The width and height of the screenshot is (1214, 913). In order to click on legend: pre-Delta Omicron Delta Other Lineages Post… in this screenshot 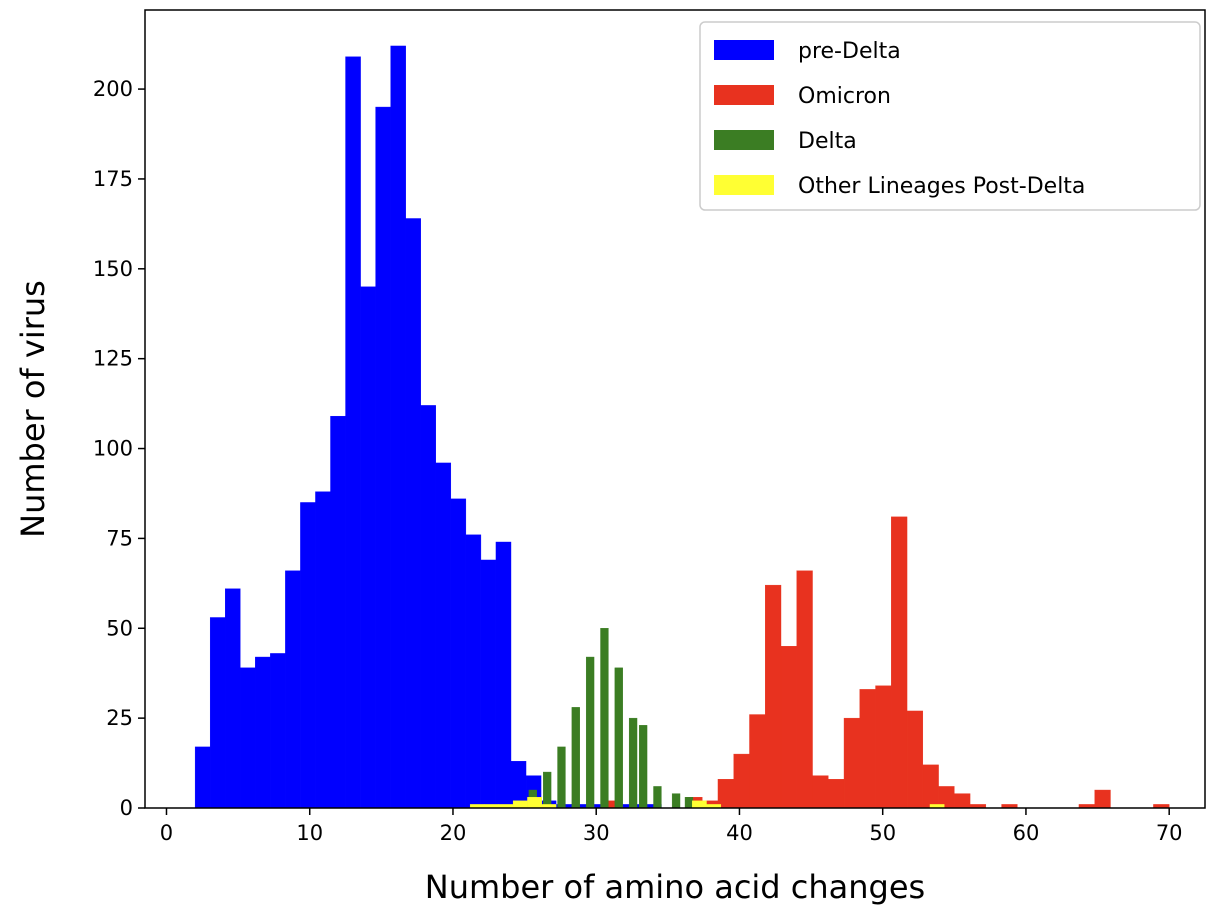, I will do `click(950, 116)`.